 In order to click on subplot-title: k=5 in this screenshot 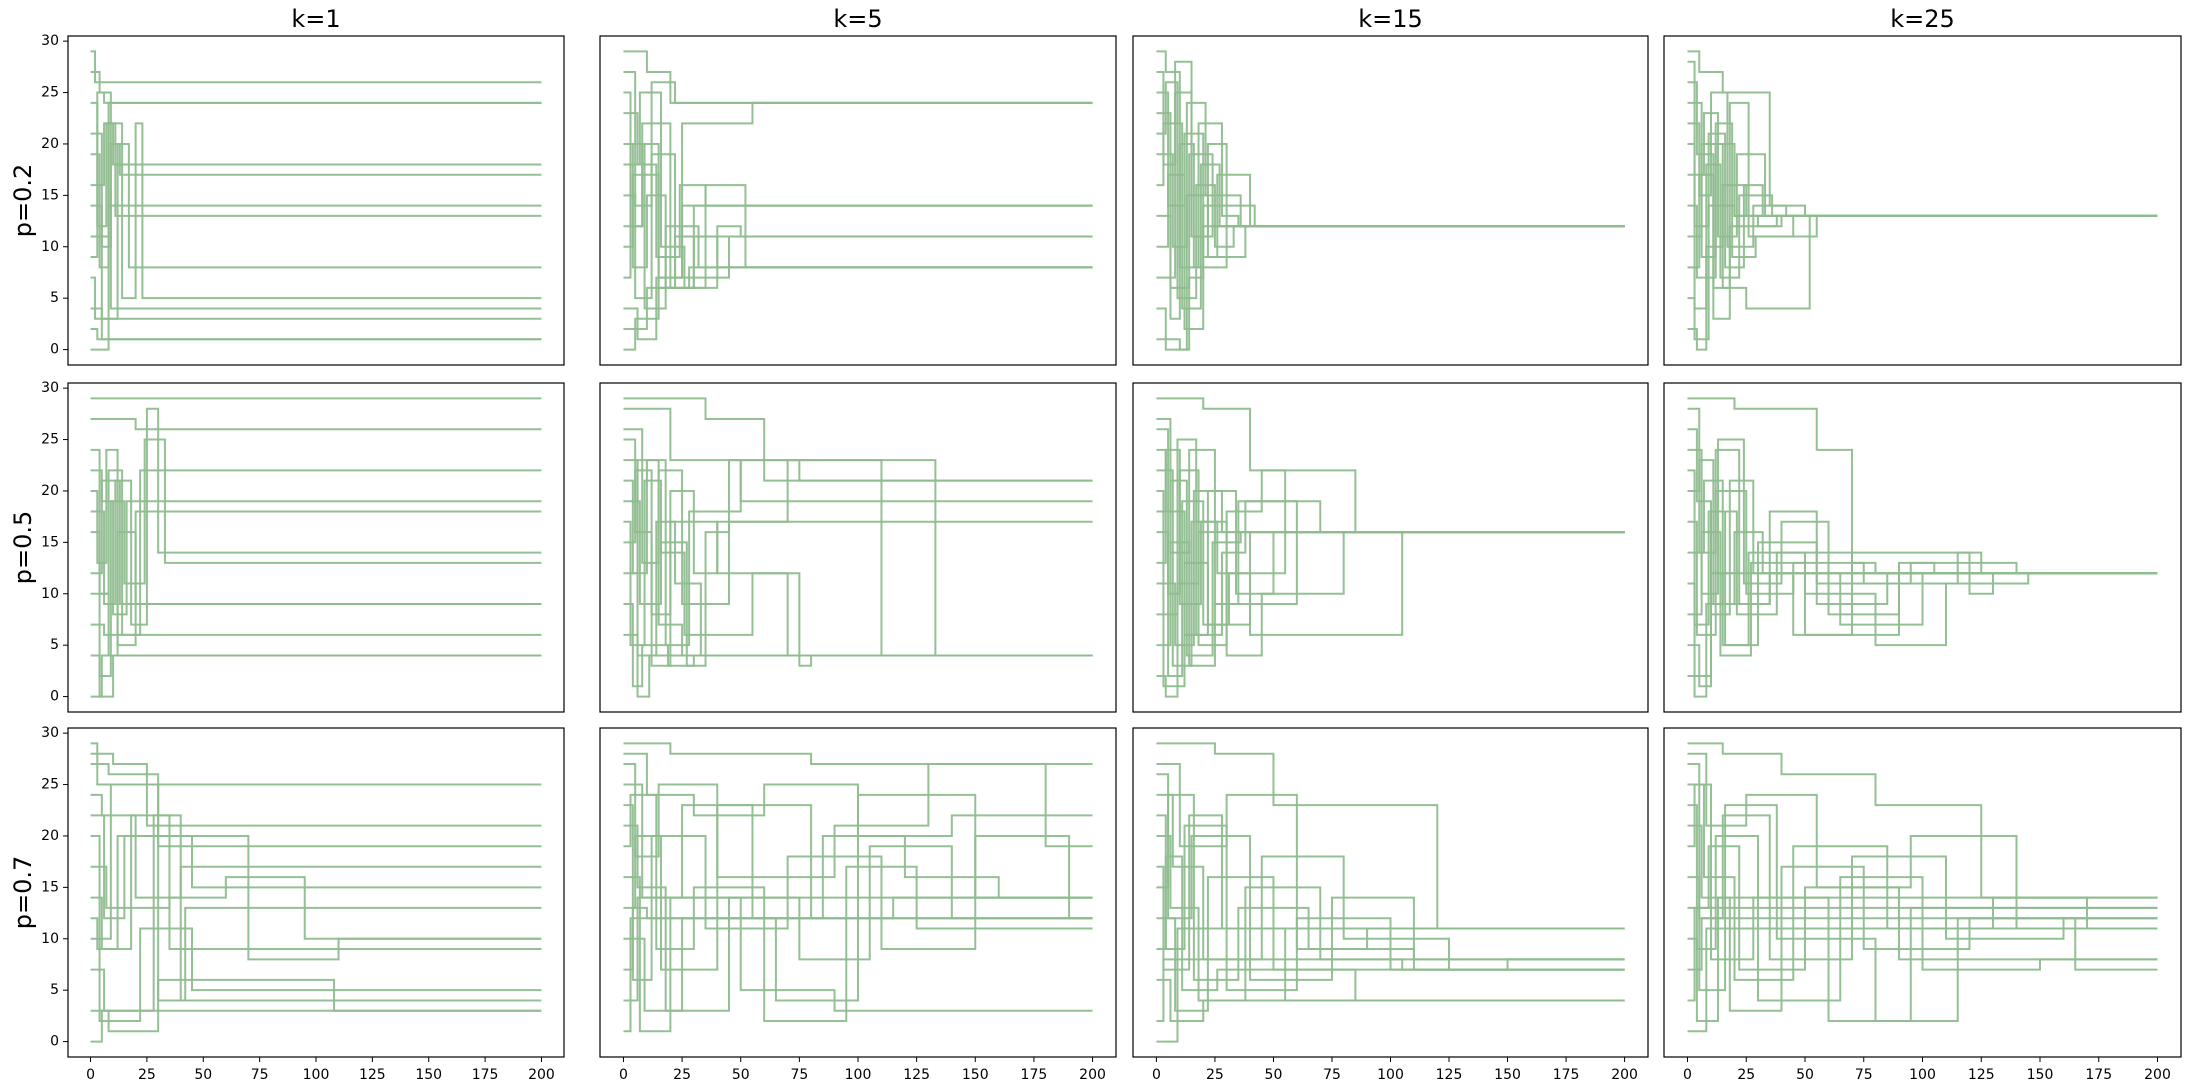, I will do `click(857, 19)`.